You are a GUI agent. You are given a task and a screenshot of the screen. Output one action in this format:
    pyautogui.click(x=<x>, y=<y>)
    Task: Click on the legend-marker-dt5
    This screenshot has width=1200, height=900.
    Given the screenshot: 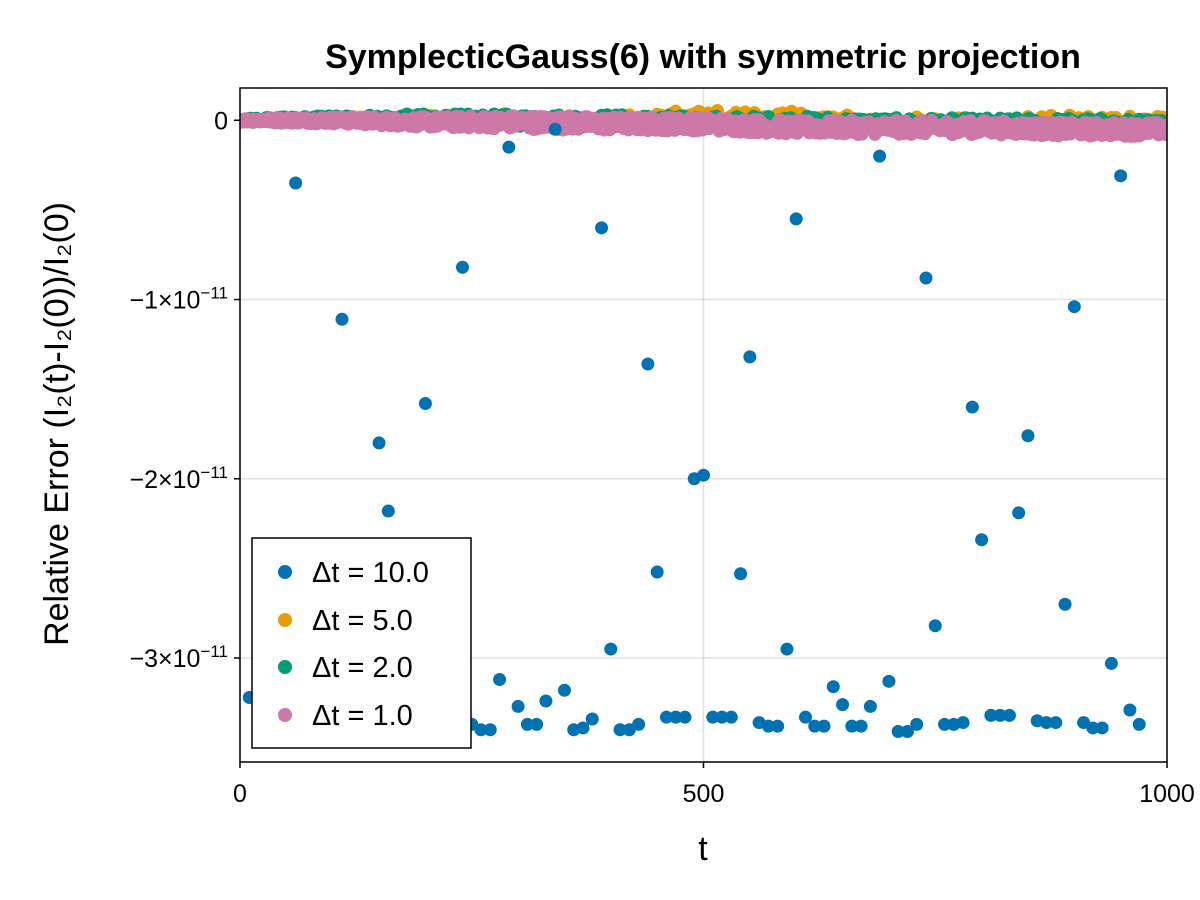 What is the action you would take?
    pyautogui.click(x=285, y=620)
    